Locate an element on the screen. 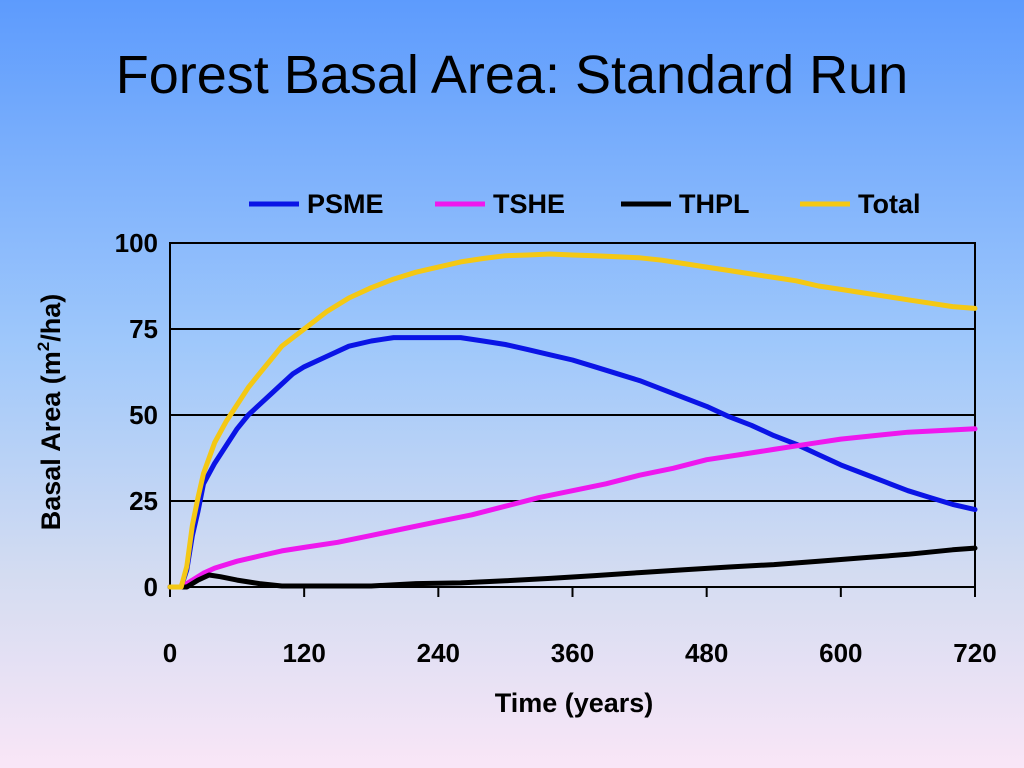  y-axis-tick-labels: 0 25 50 75 100 is located at coordinates (136, 415).